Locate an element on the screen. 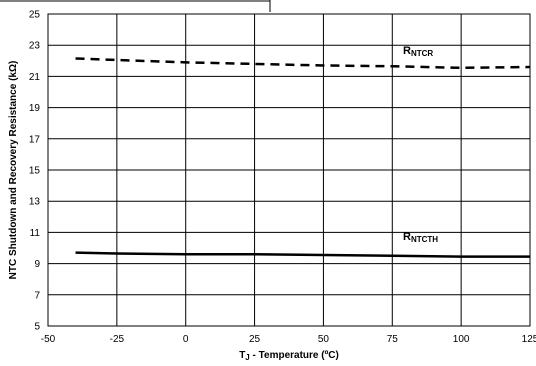  x-tick-label: -25 is located at coordinates (117, 339).